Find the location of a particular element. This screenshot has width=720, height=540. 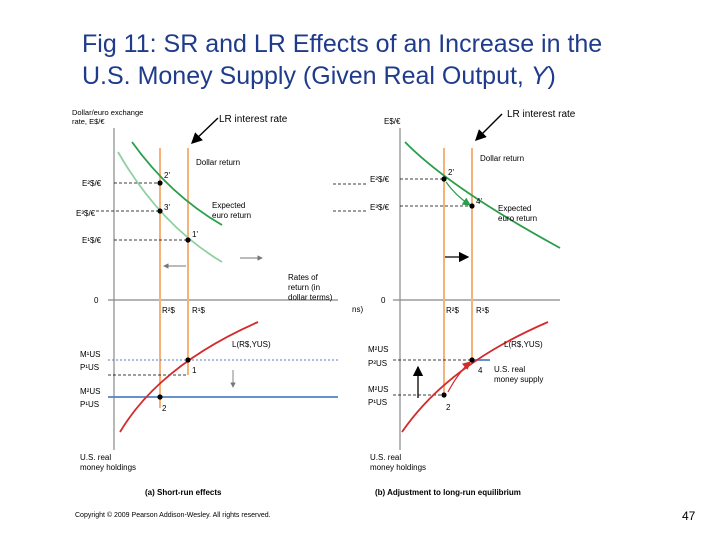

panel-b-expected-label-2: euro return is located at coordinates (517, 218).